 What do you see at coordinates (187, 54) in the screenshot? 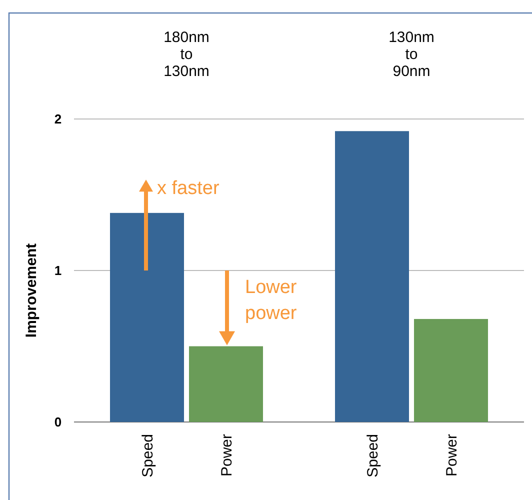
I see `text: 180nm to 130nm` at bounding box center [187, 54].